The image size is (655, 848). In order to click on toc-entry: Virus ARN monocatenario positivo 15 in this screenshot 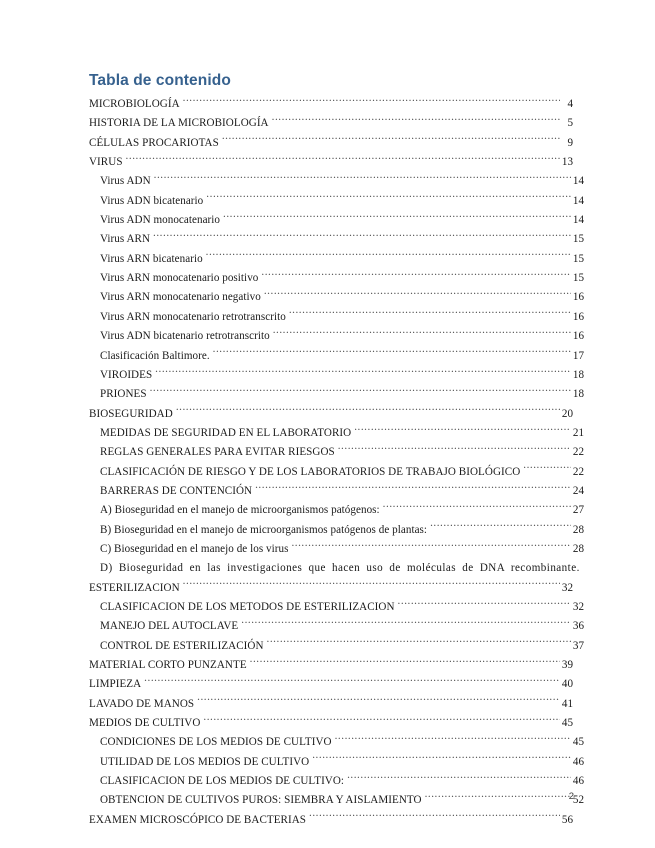, I will do `click(336, 278)`.